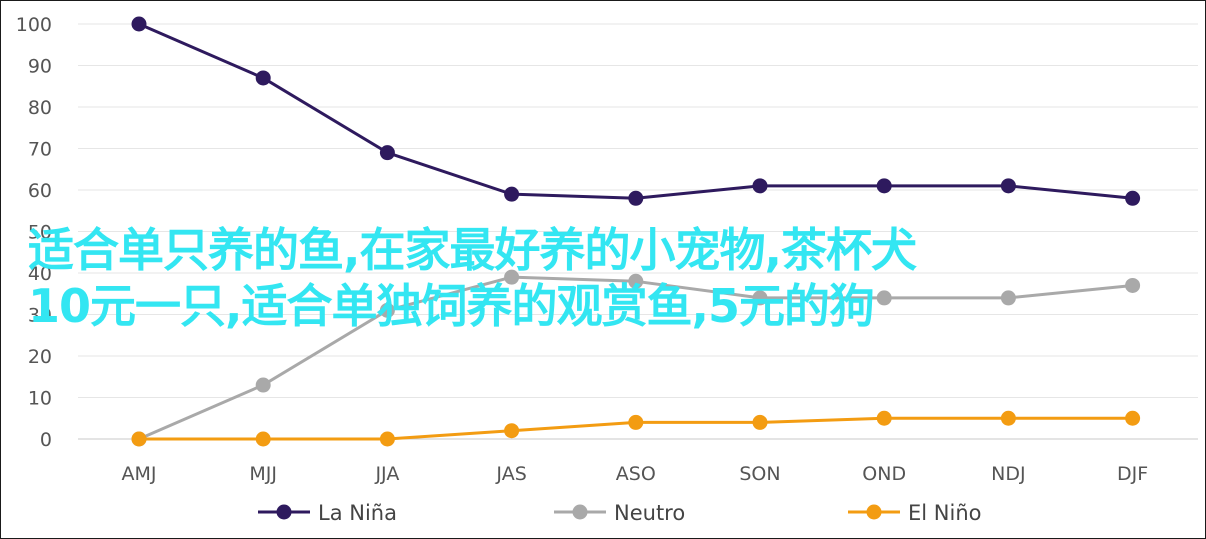  What do you see at coordinates (357, 513) in the screenshot?
I see `legend-label: La Niña` at bounding box center [357, 513].